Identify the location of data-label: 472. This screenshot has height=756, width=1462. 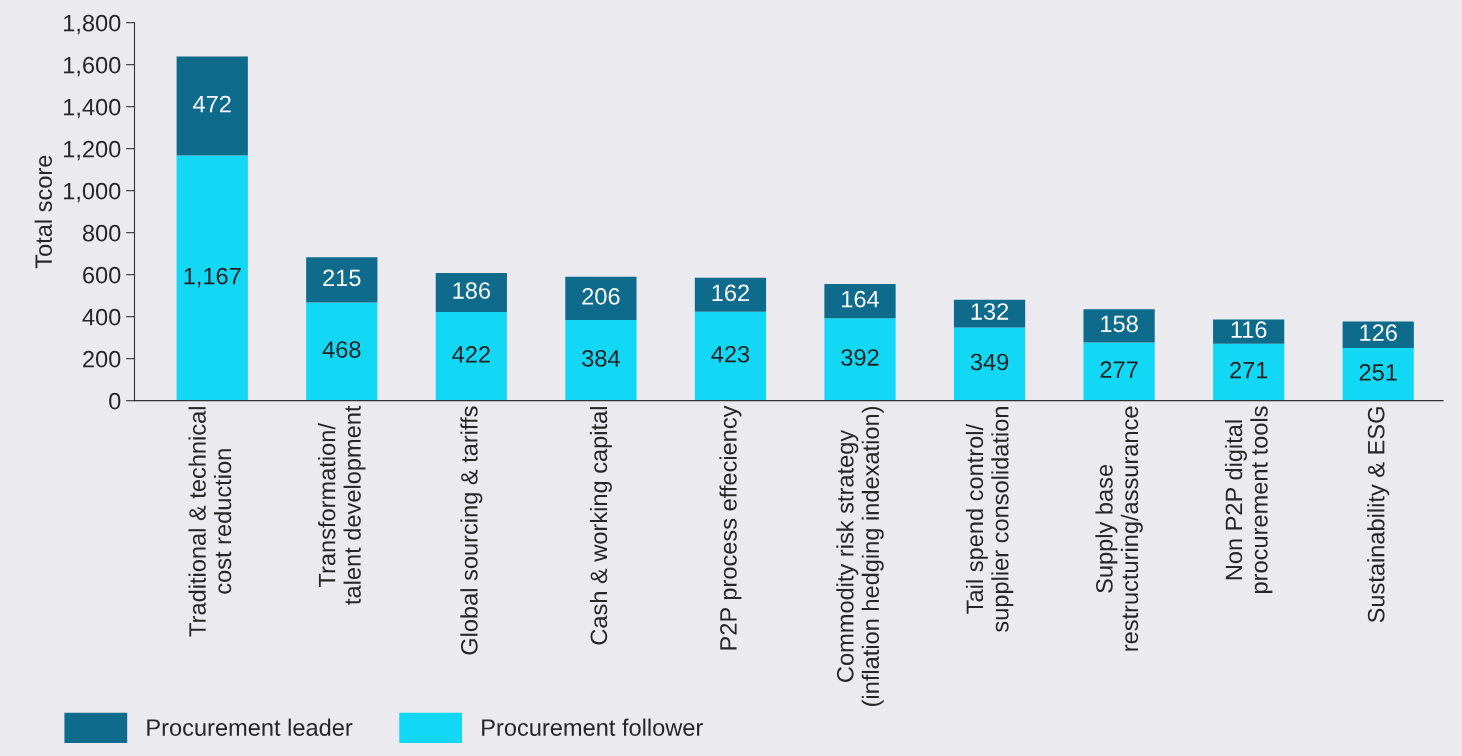
(212, 104).